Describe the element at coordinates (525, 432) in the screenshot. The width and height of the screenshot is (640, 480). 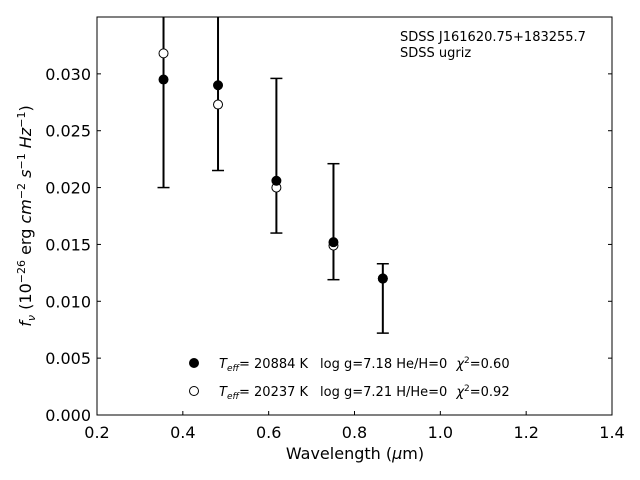
I see `x-tick-label: 1.2` at that location.